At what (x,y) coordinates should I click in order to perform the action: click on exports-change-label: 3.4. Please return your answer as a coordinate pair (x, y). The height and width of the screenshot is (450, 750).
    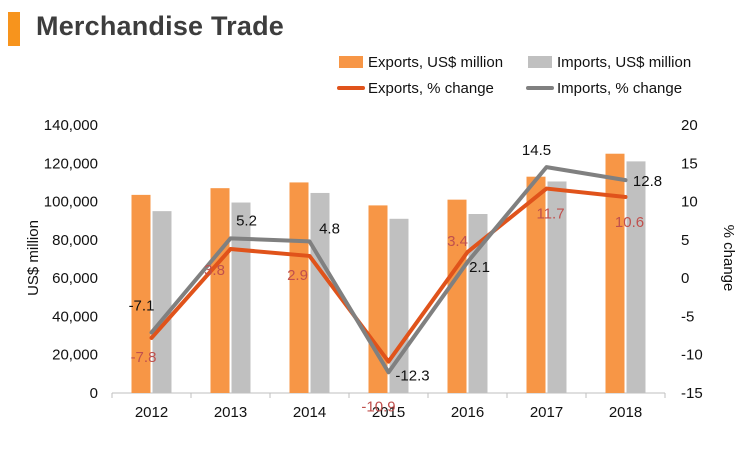
    Looking at the image, I should click on (457, 241).